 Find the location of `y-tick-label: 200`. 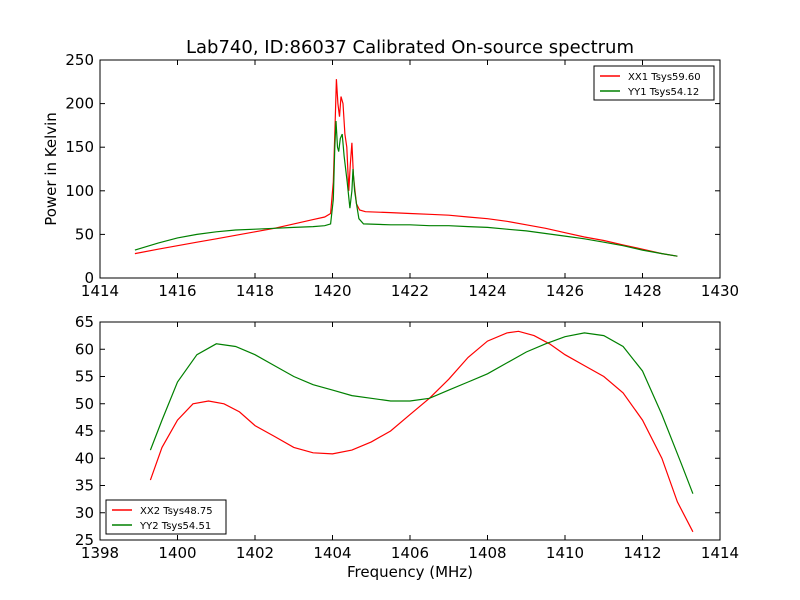

y-tick-label: 200 is located at coordinates (79, 104).